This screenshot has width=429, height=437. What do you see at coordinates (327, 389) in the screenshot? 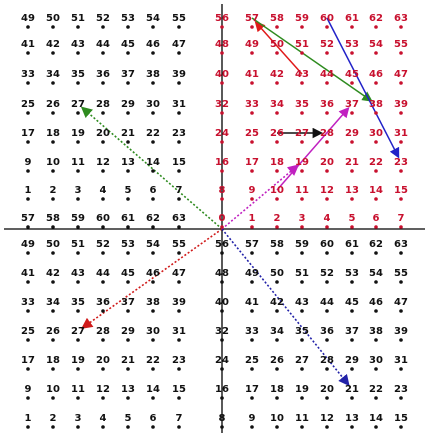
I see `br-num-20: 20` at bounding box center [327, 389].